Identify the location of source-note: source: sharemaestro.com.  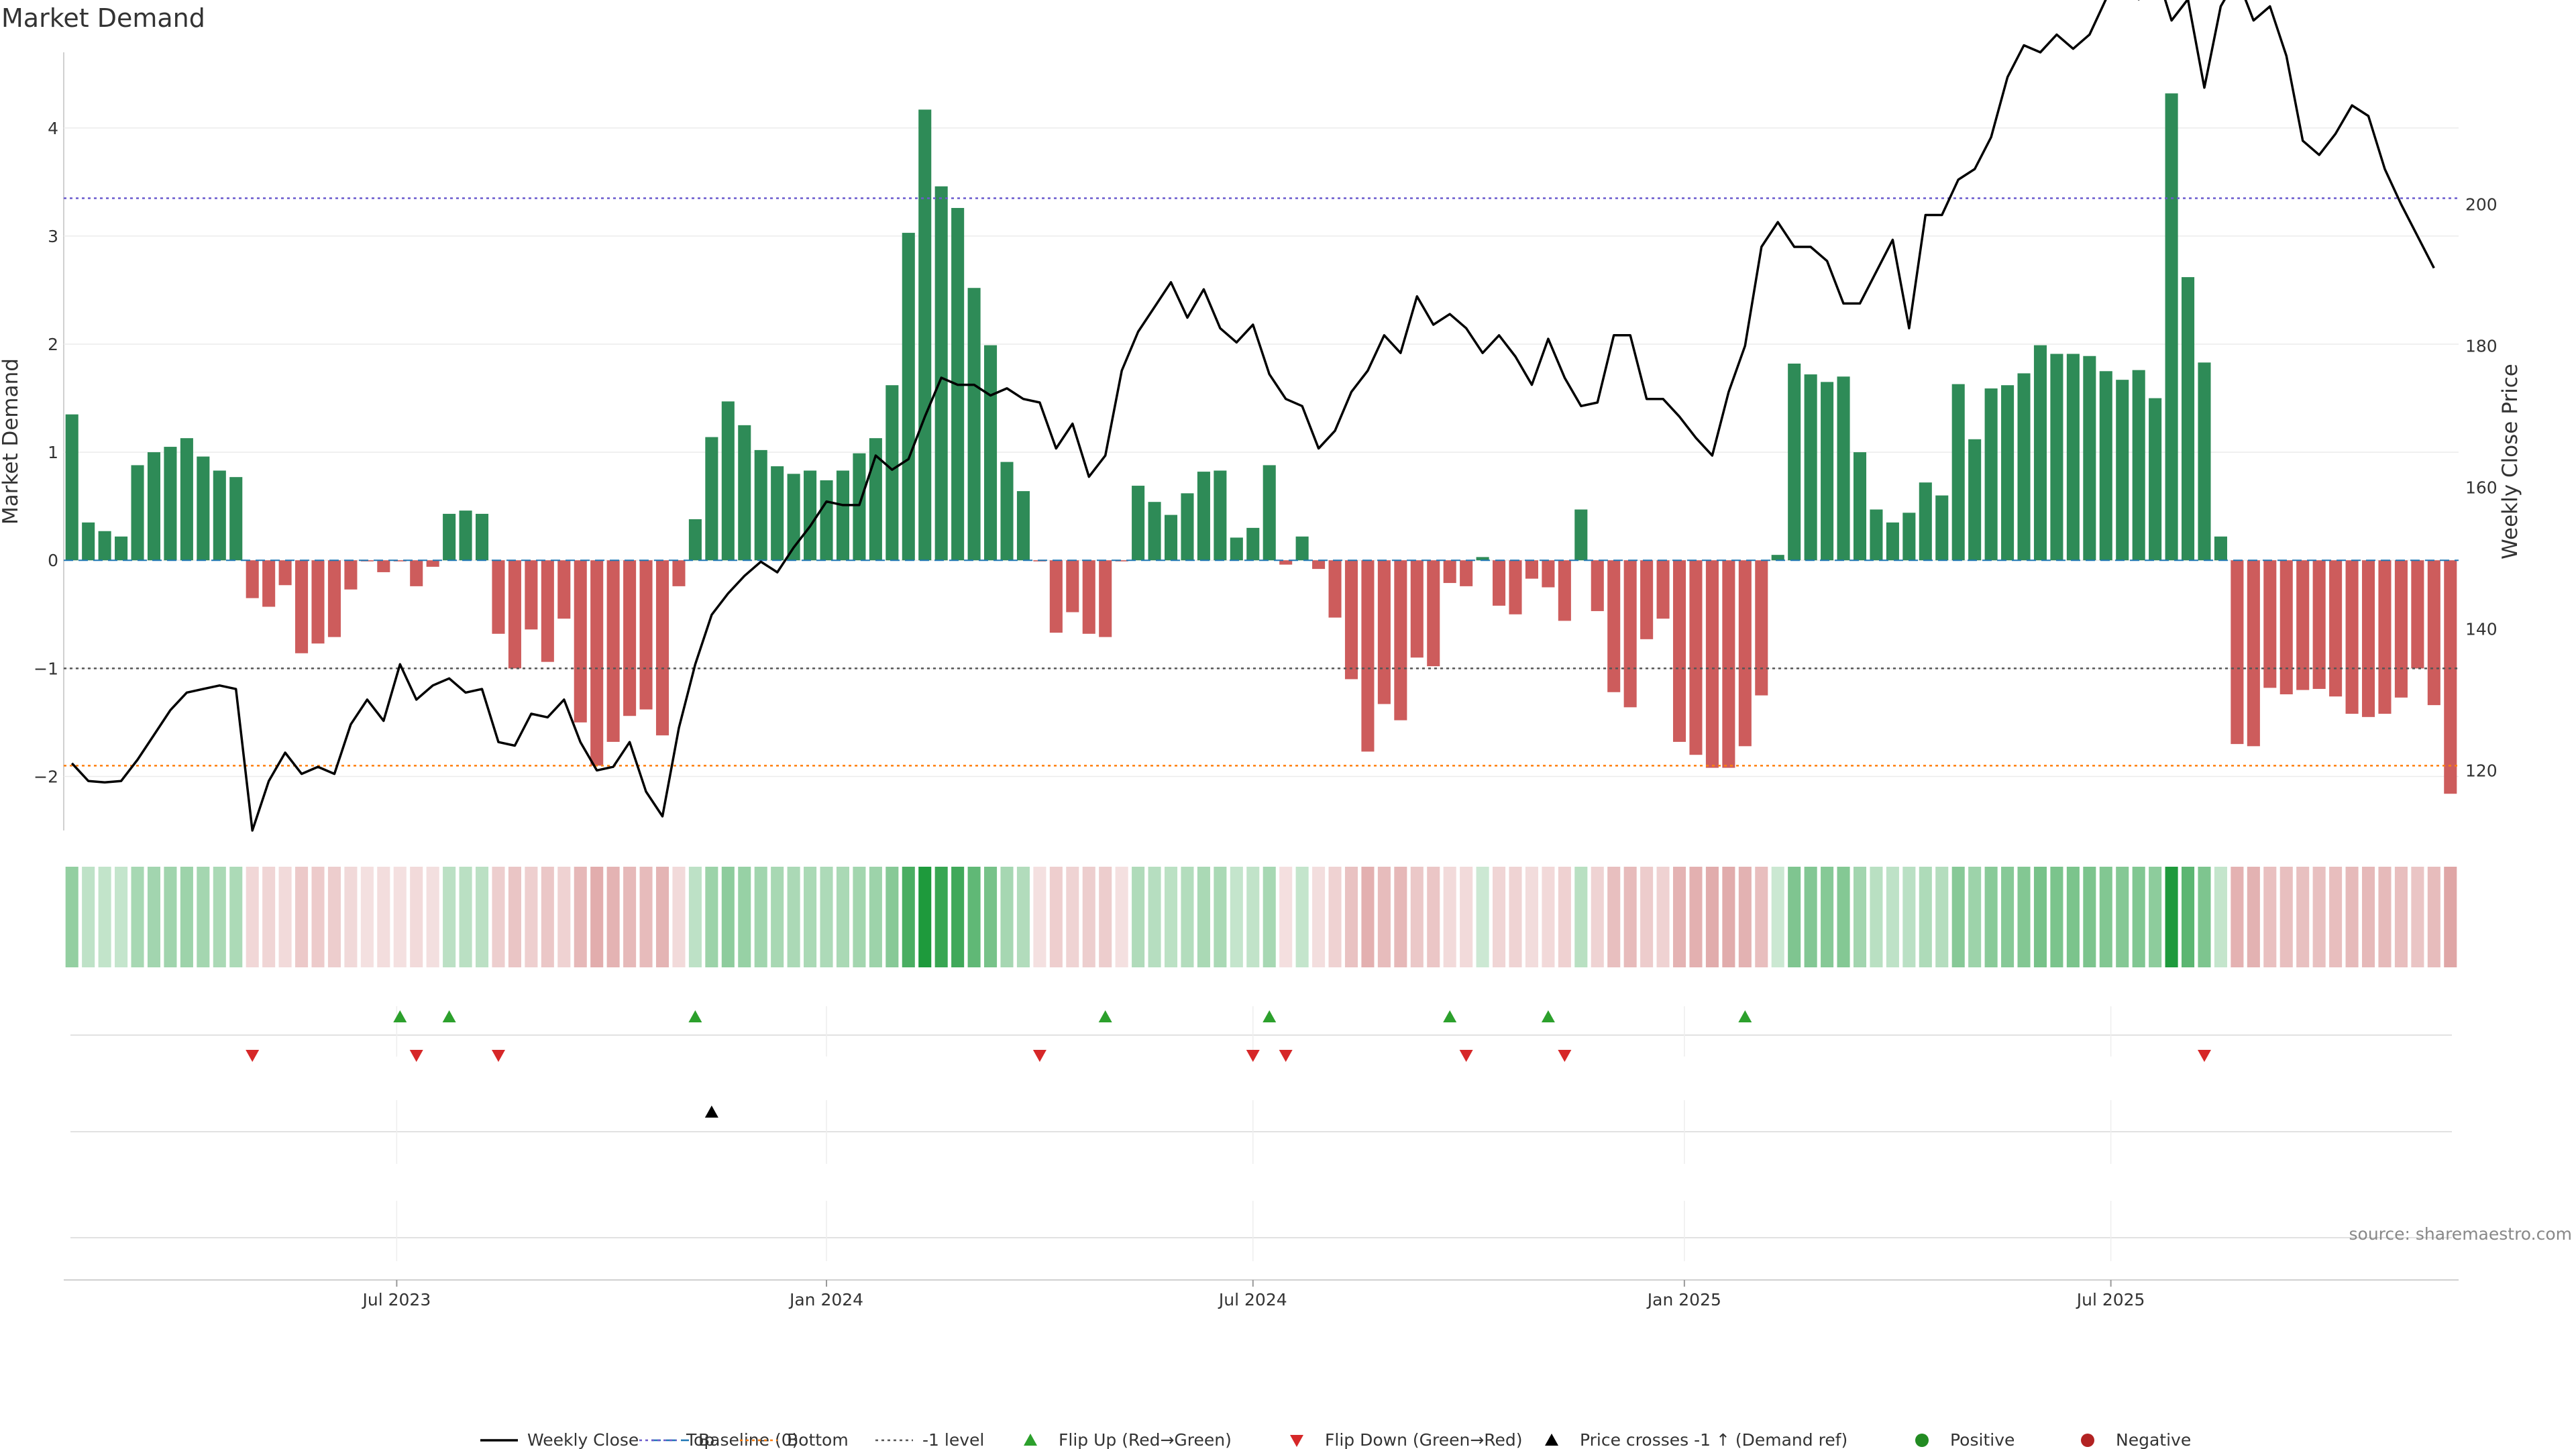
(2461, 1234).